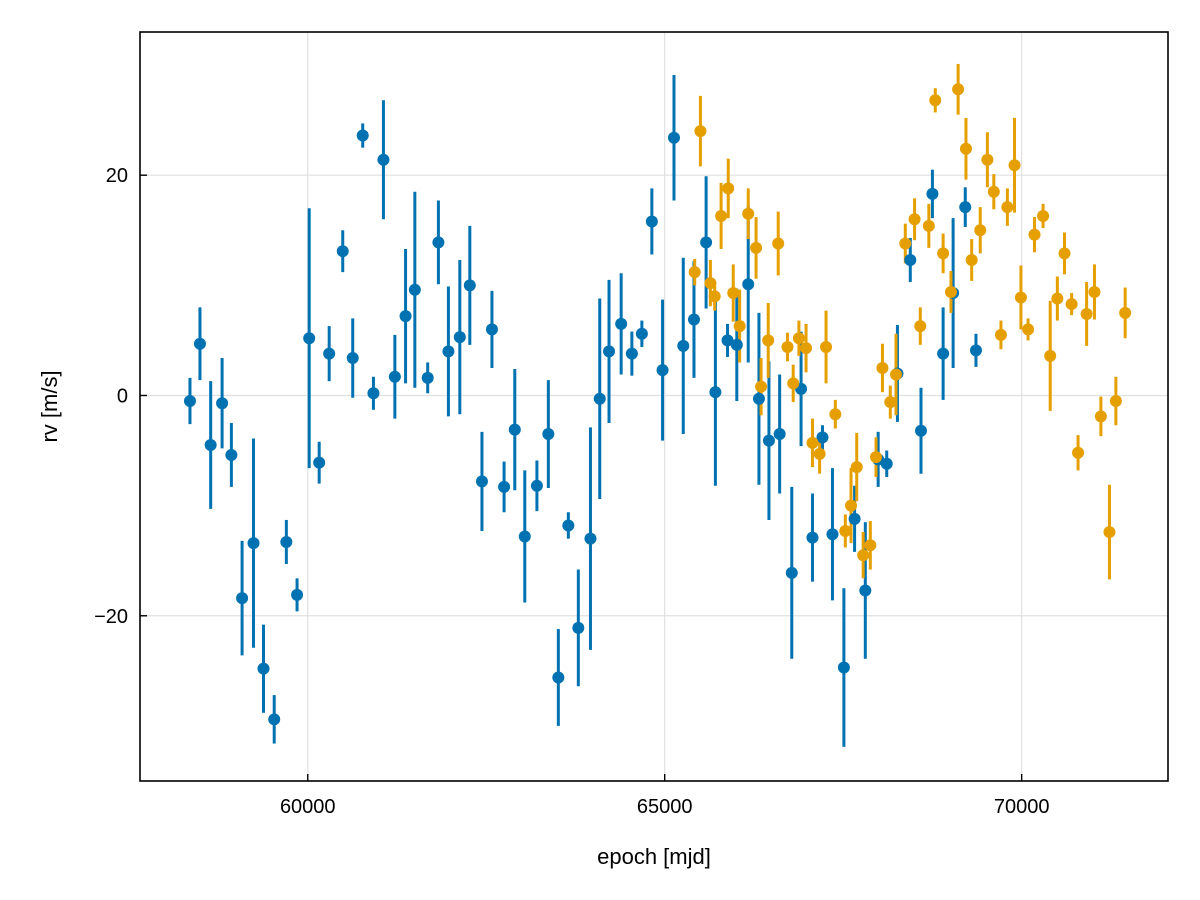 The height and width of the screenshot is (900, 1200). Describe the element at coordinates (117, 176) in the screenshot. I see `y-tick-label: 20` at that location.